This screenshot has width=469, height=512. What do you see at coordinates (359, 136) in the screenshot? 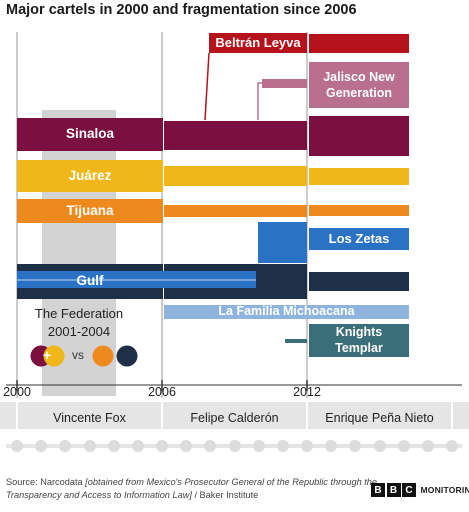
I see `sinaloa-bar-2012` at bounding box center [359, 136].